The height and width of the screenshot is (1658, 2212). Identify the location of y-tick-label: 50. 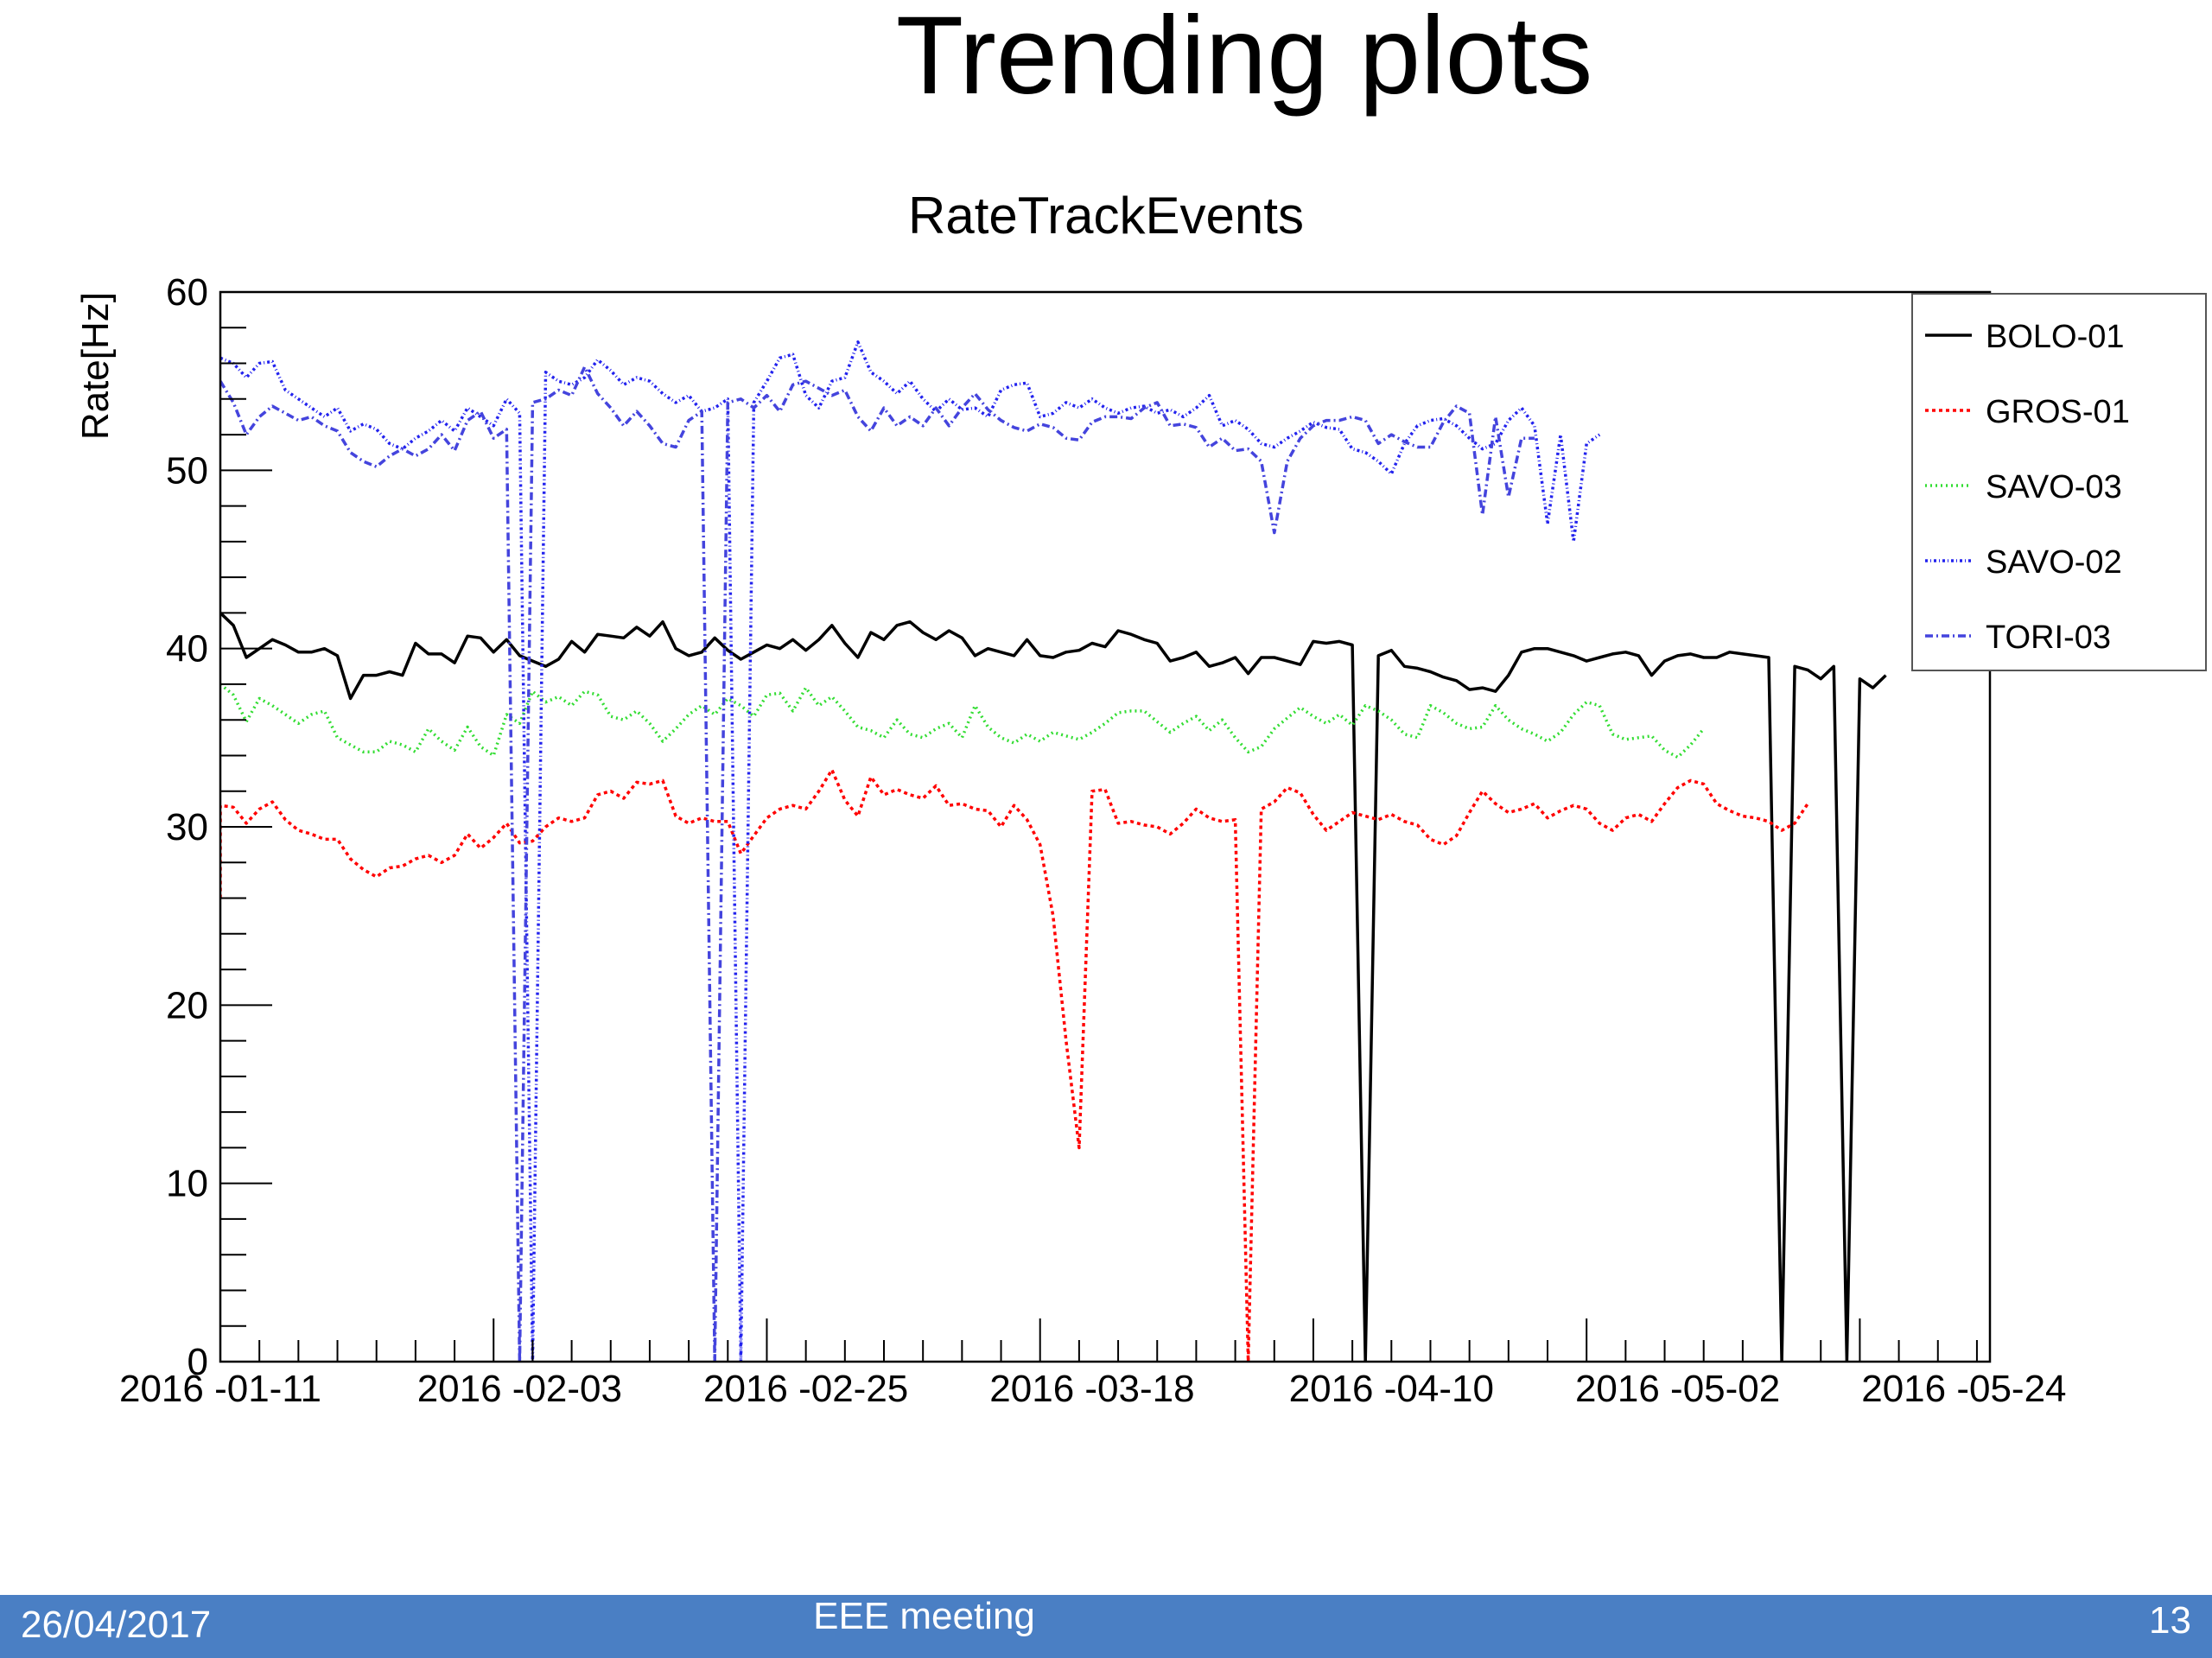
(187, 470).